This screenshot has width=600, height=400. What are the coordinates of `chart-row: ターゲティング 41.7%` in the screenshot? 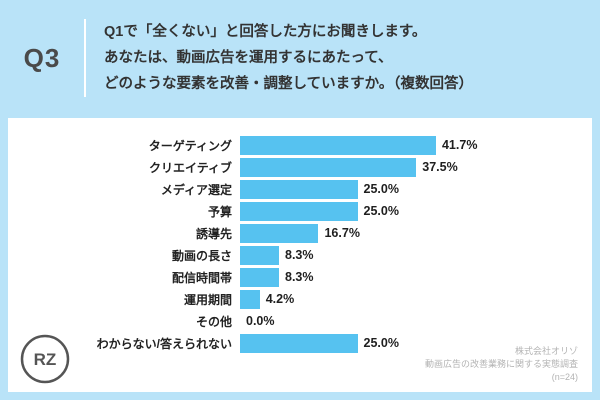 It's located at (300, 145).